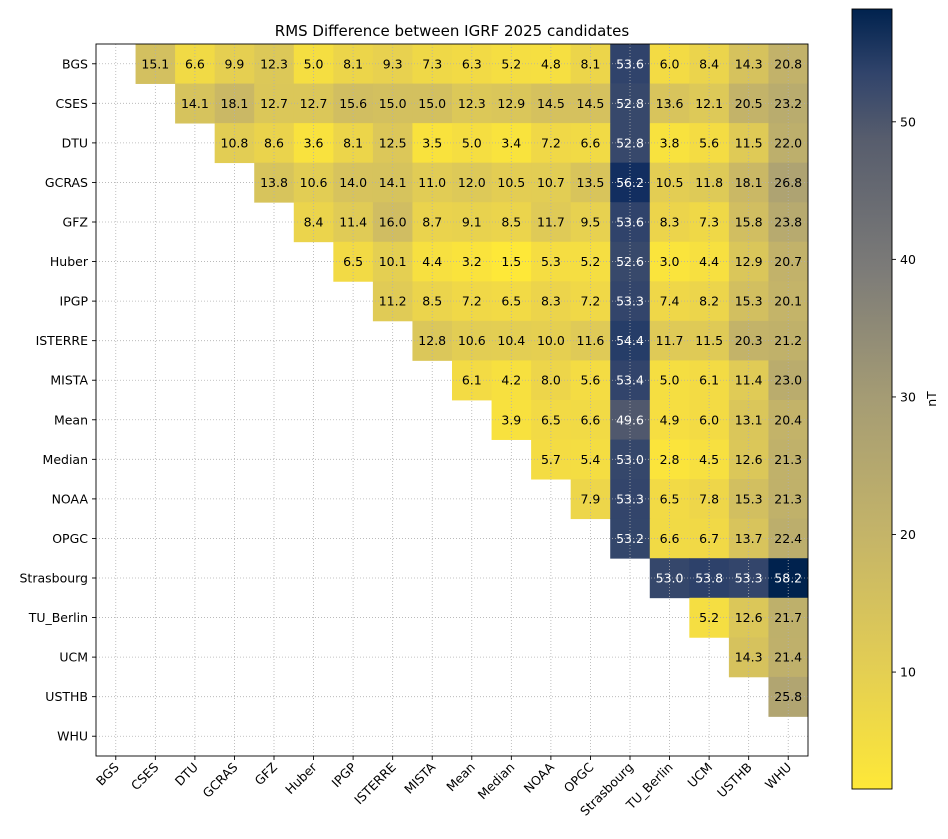  I want to click on cell-value-label: 49.6, so click(630, 419).